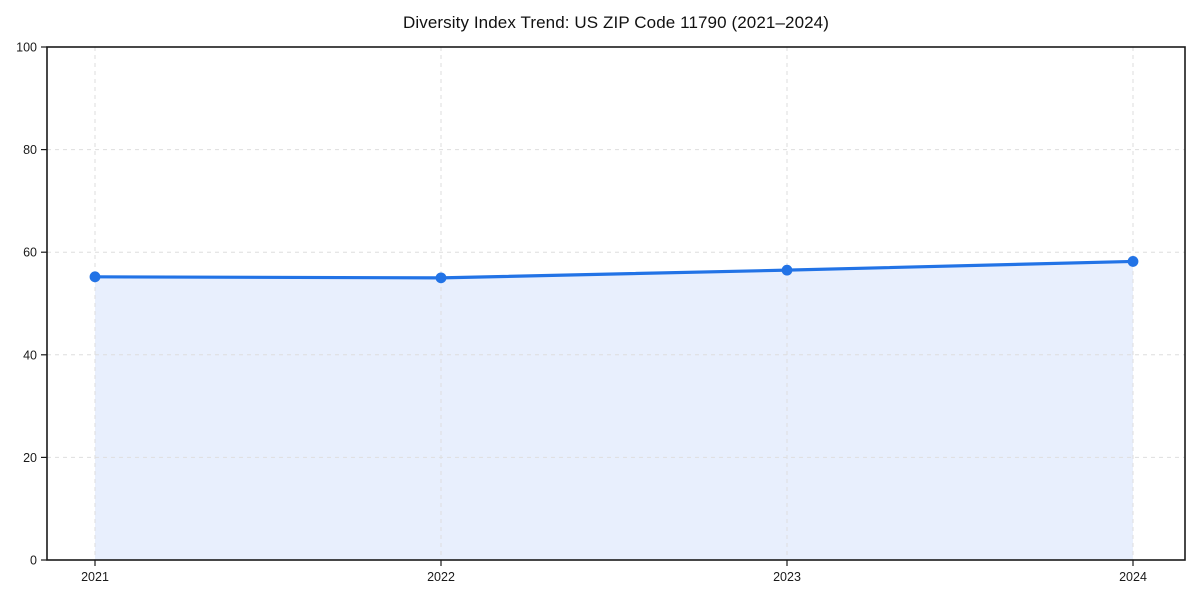 Image resolution: width=1200 pixels, height=600 pixels. I want to click on y-tick-label: 40, so click(30, 355).